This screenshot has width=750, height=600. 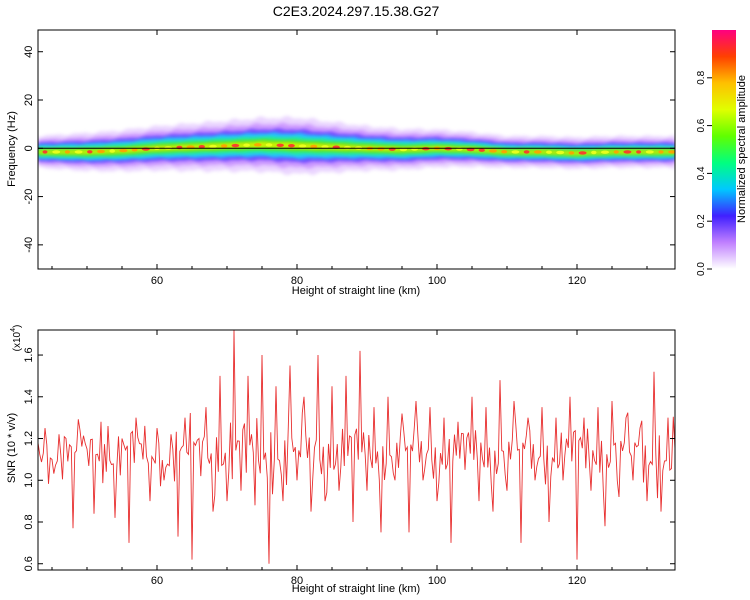 I want to click on spectrogram-y-tick-label: -40, so click(x=29, y=245).